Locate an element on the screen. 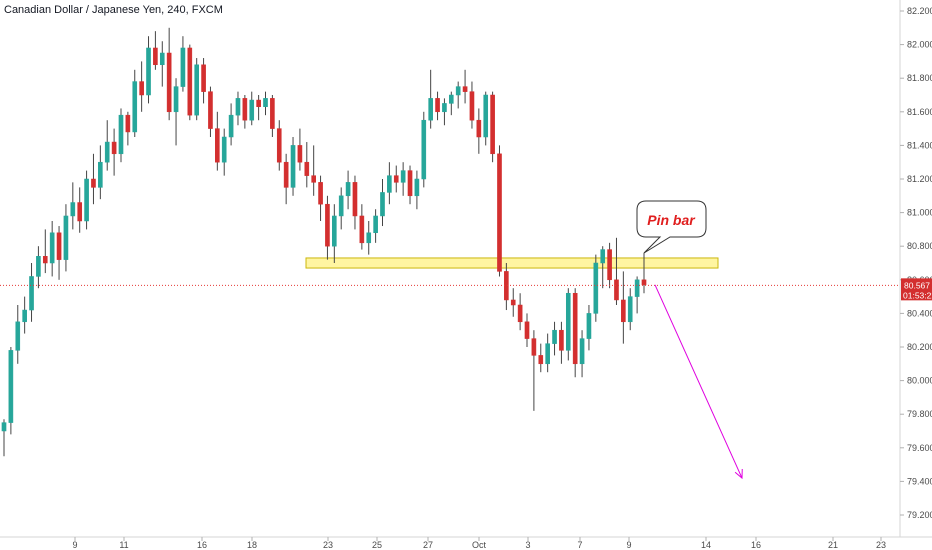  price-tick-label: 81.800 is located at coordinates (919, 78).